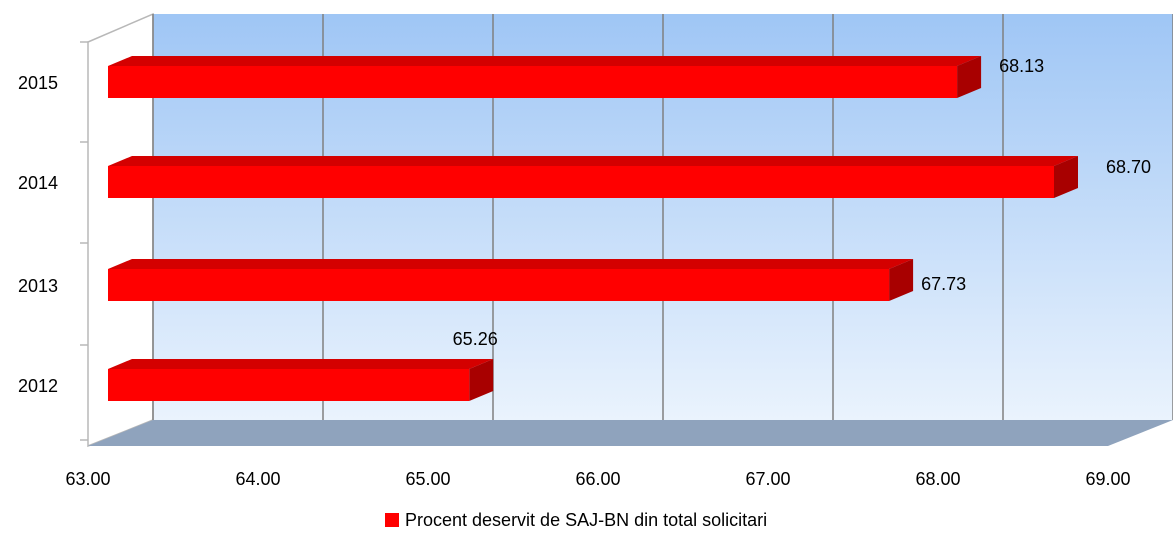  Describe the element at coordinates (475, 339) in the screenshot. I see `data-label-2012: 65.26` at that location.